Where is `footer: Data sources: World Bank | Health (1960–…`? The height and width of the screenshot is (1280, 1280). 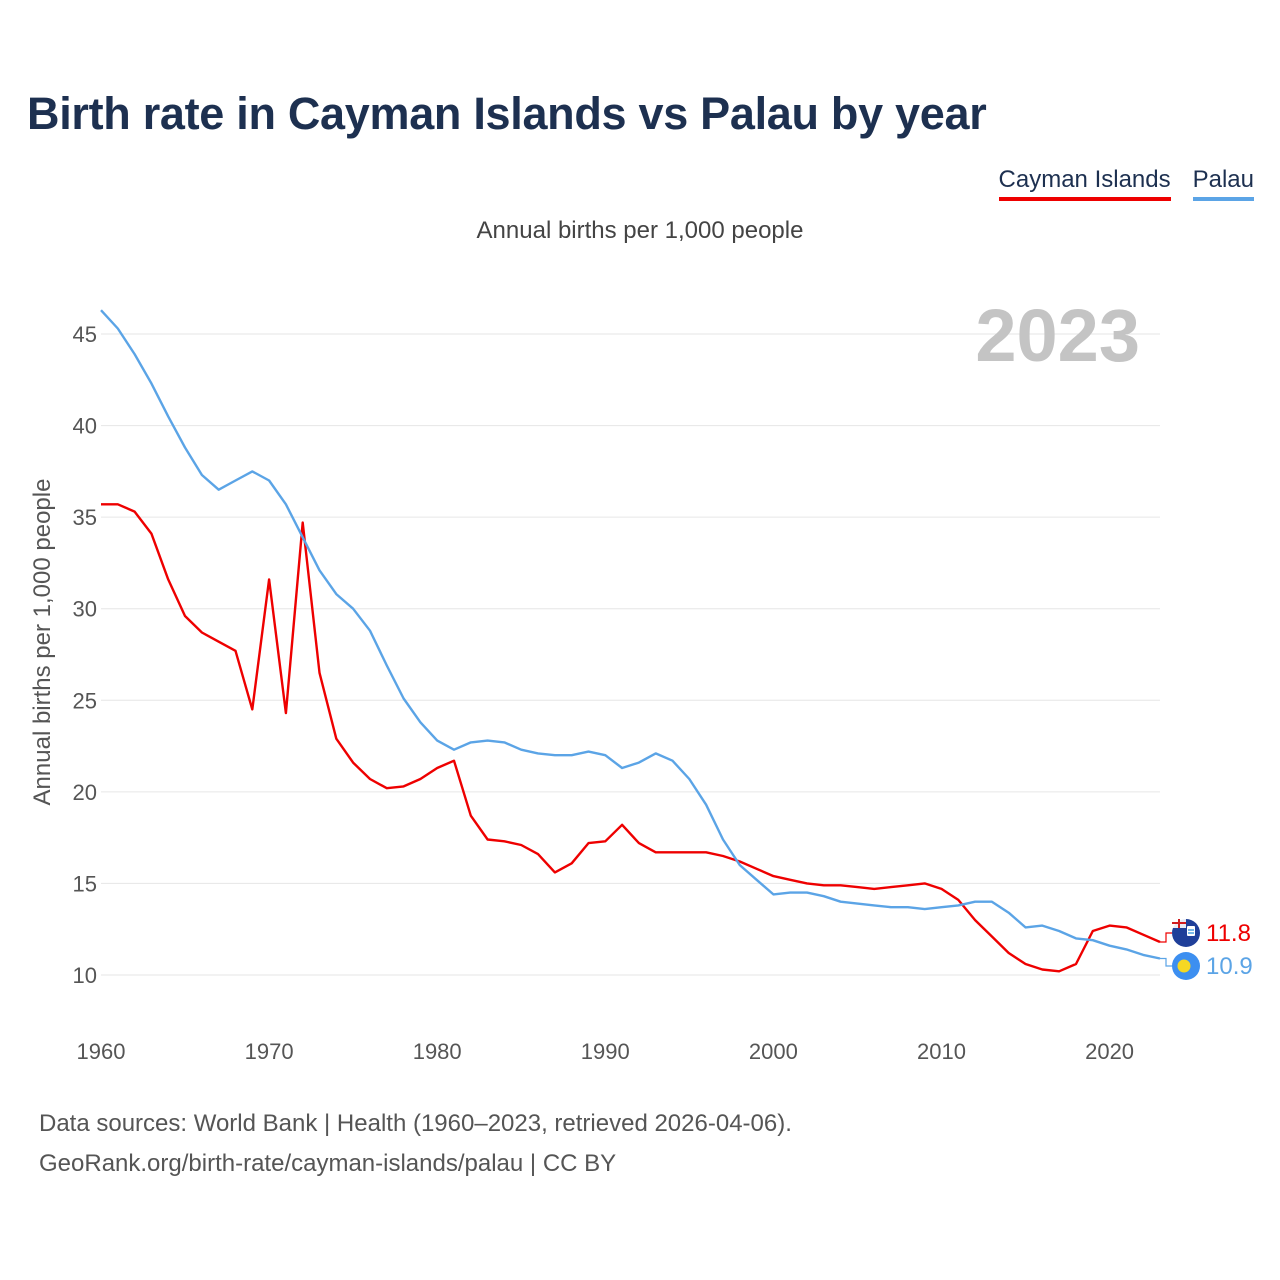
footer: Data sources: World Bank | Health (1960–… is located at coordinates (415, 1144).